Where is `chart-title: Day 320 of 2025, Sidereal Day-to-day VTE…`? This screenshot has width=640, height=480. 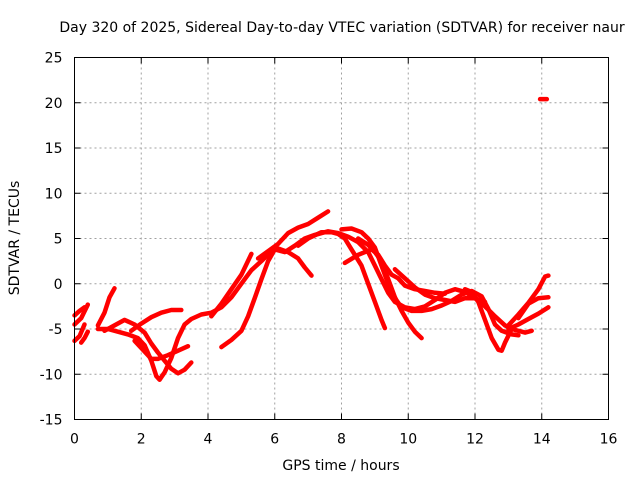 chart-title: Day 320 of 2025, Sidereal Day-to-day VTE… is located at coordinates (342, 28).